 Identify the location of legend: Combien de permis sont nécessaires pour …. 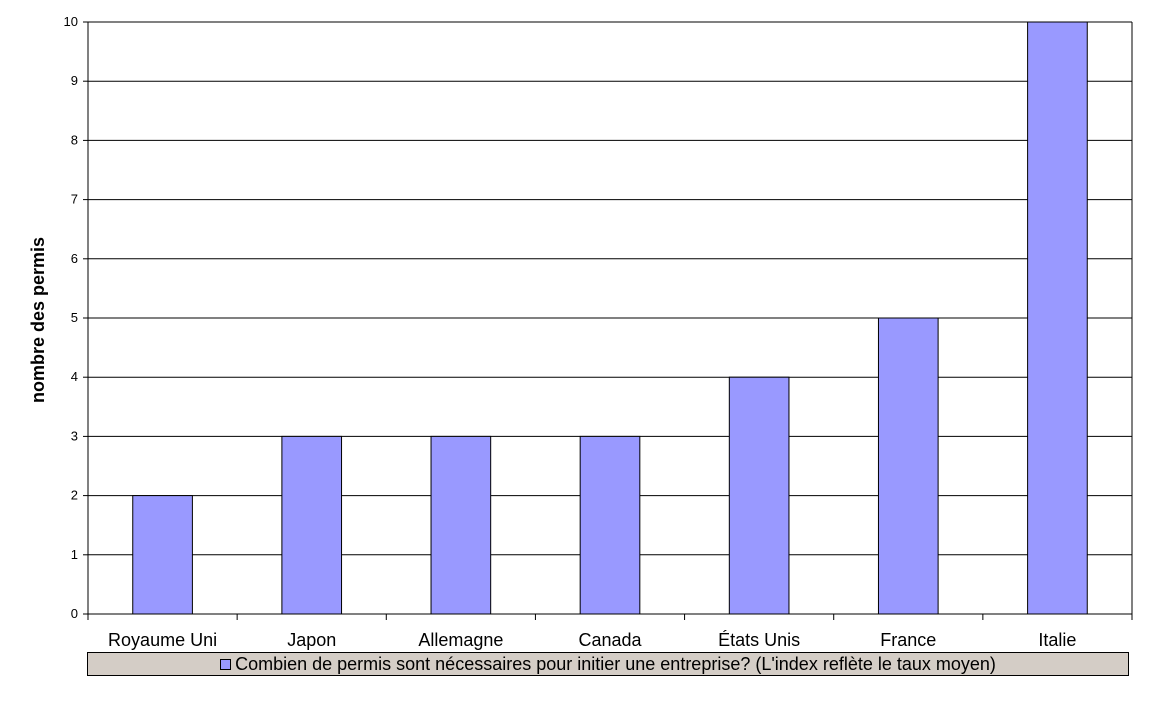
(608, 664).